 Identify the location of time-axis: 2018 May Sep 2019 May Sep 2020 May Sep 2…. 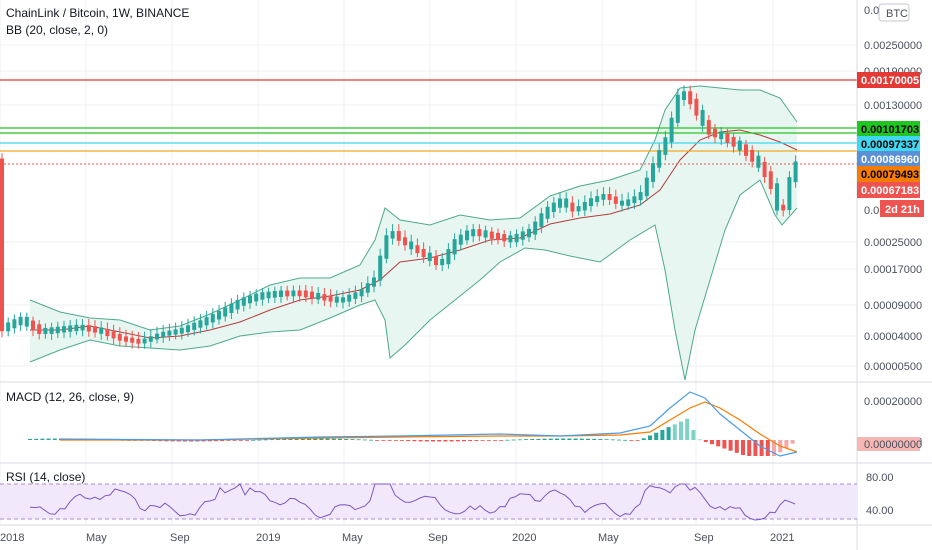
(397, 538).